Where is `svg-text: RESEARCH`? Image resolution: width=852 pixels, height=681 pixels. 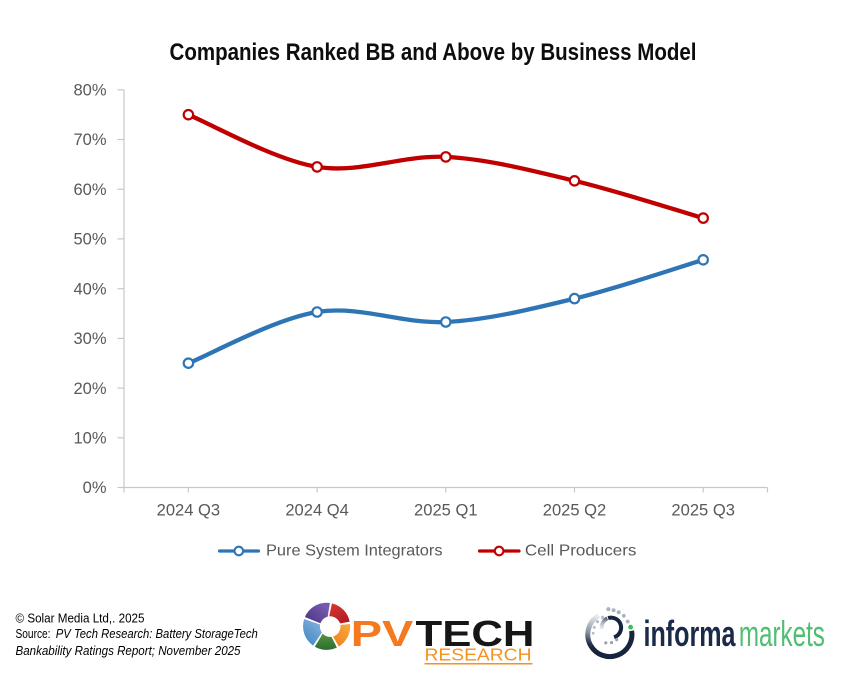
svg-text: RESEARCH is located at coordinates (478, 655).